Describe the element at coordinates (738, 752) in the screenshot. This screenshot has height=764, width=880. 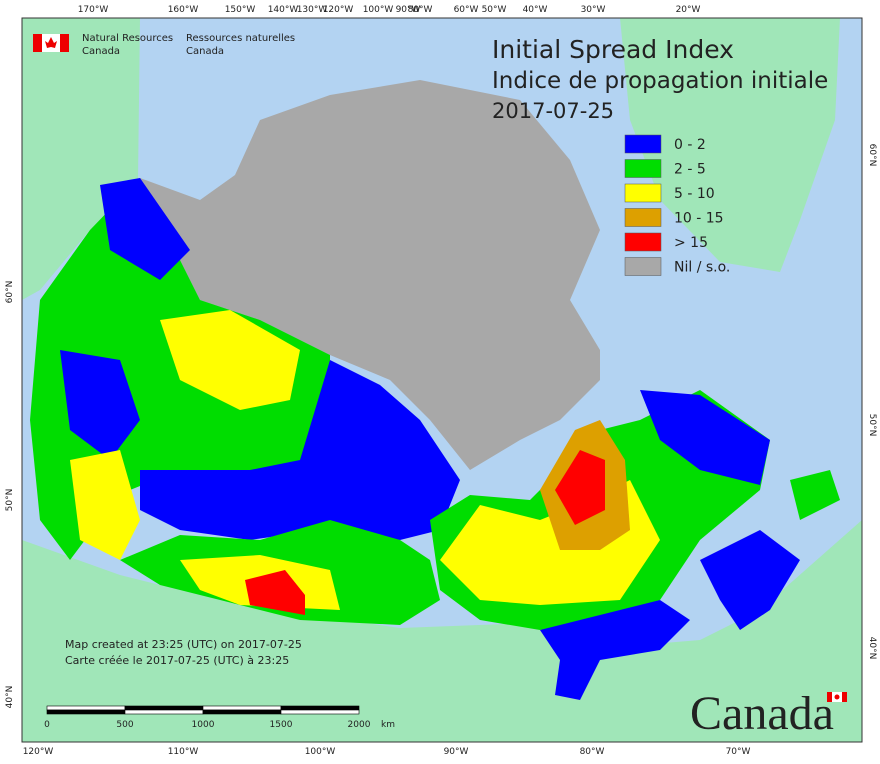
I see `longitude-label: 70°W` at that location.